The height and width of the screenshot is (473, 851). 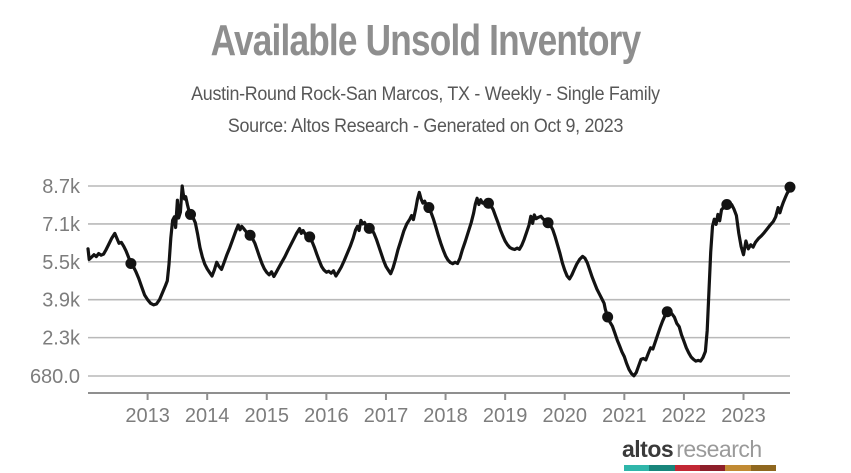 What do you see at coordinates (326, 416) in the screenshot?
I see `x-axis-label: 2016` at bounding box center [326, 416].